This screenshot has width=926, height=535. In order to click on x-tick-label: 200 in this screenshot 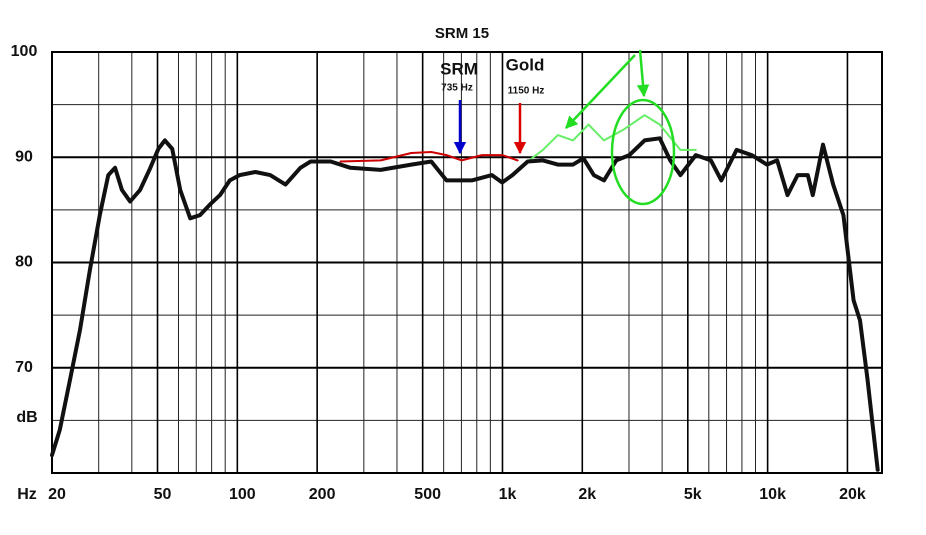, I will do `click(322, 494)`.